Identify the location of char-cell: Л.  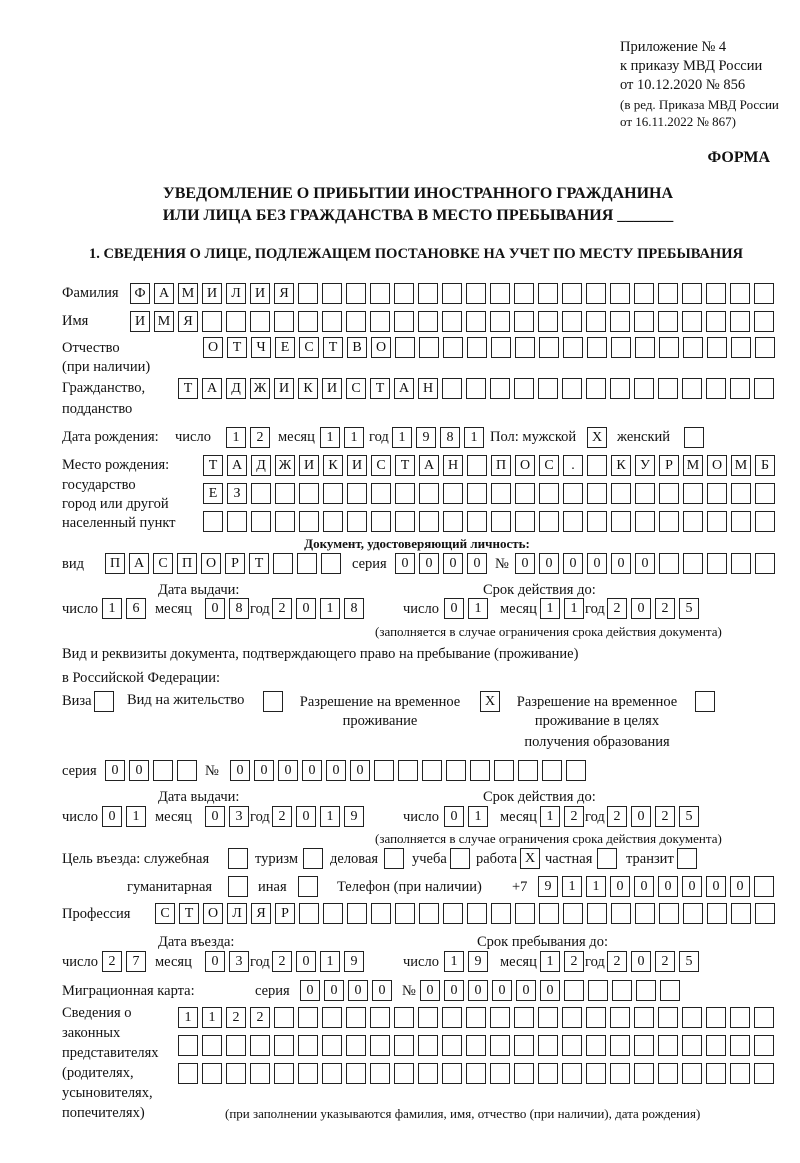
(237, 913).